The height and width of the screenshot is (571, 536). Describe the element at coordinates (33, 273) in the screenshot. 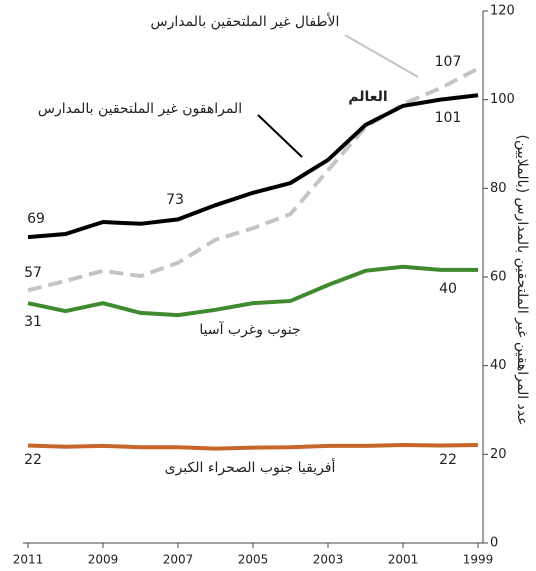

I see `value-label: 57` at that location.